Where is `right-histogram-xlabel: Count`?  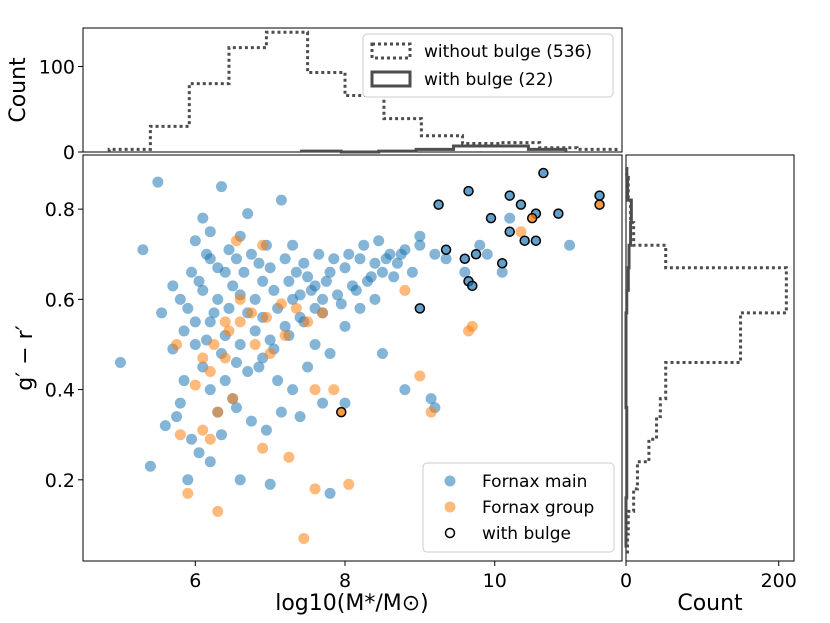 right-histogram-xlabel: Count is located at coordinates (710, 603).